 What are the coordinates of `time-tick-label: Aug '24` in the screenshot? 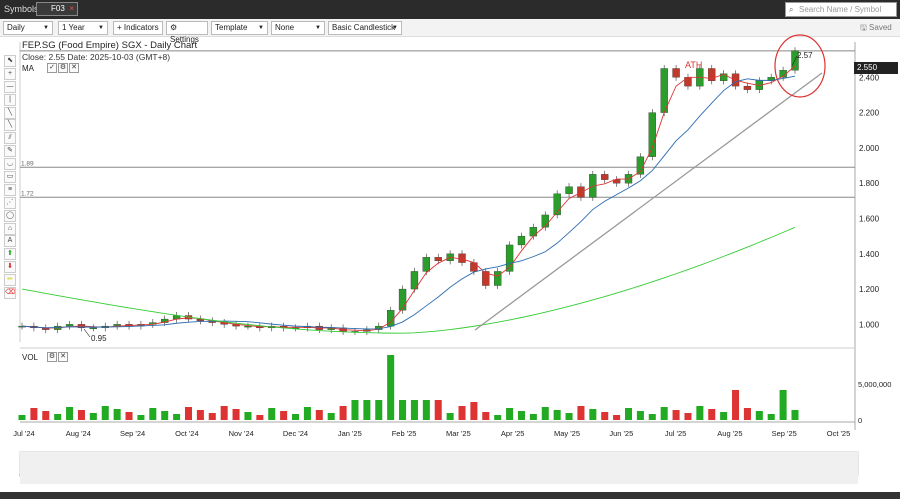 It's located at (78, 433).